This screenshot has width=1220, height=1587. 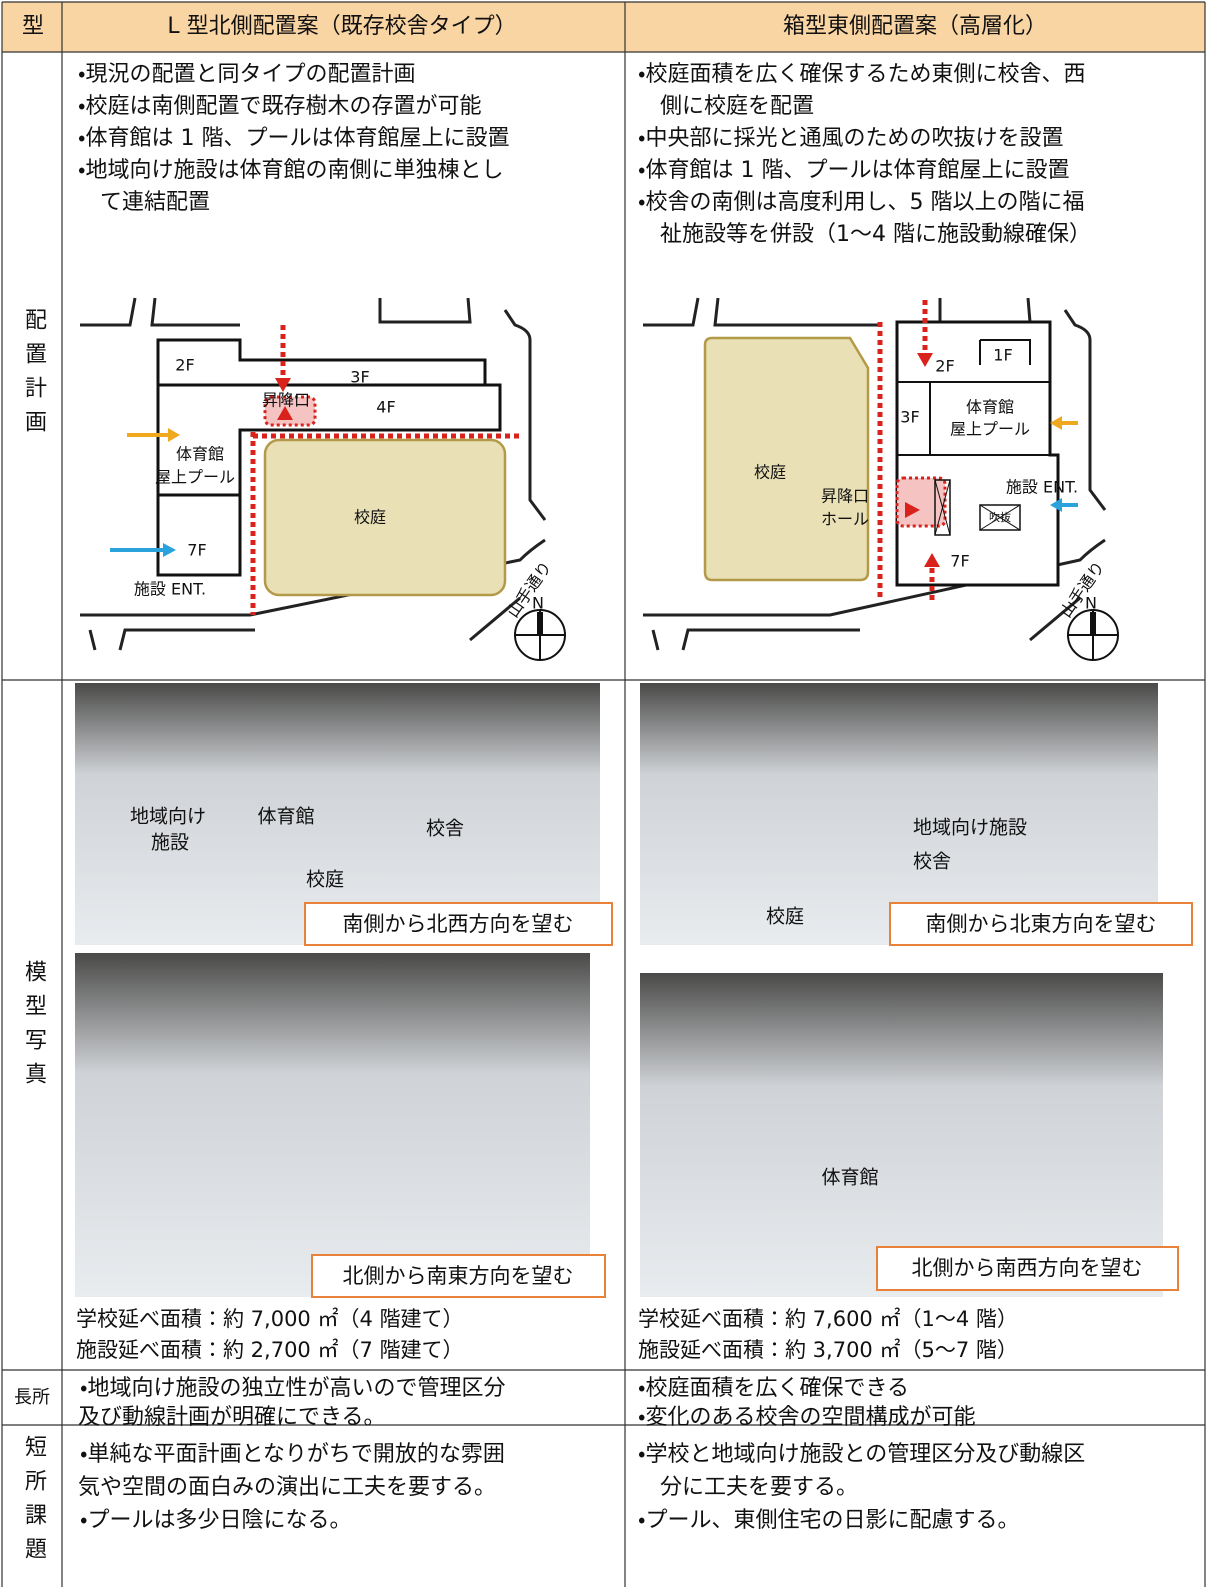 What do you see at coordinates (270, 1350) in the screenshot?
I see `area-line: 施設延べ面積：約 2,700 ㎡（7 階建て）` at bounding box center [270, 1350].